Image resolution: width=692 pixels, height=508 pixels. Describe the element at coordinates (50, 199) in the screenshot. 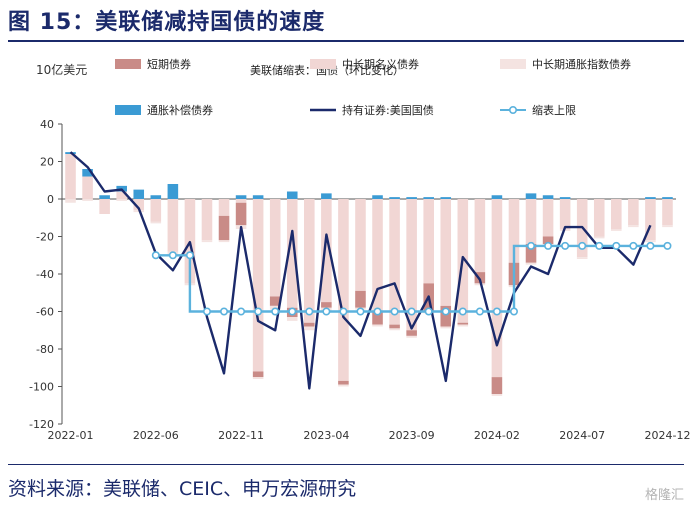

I see `y-tick-label: 0` at that location.